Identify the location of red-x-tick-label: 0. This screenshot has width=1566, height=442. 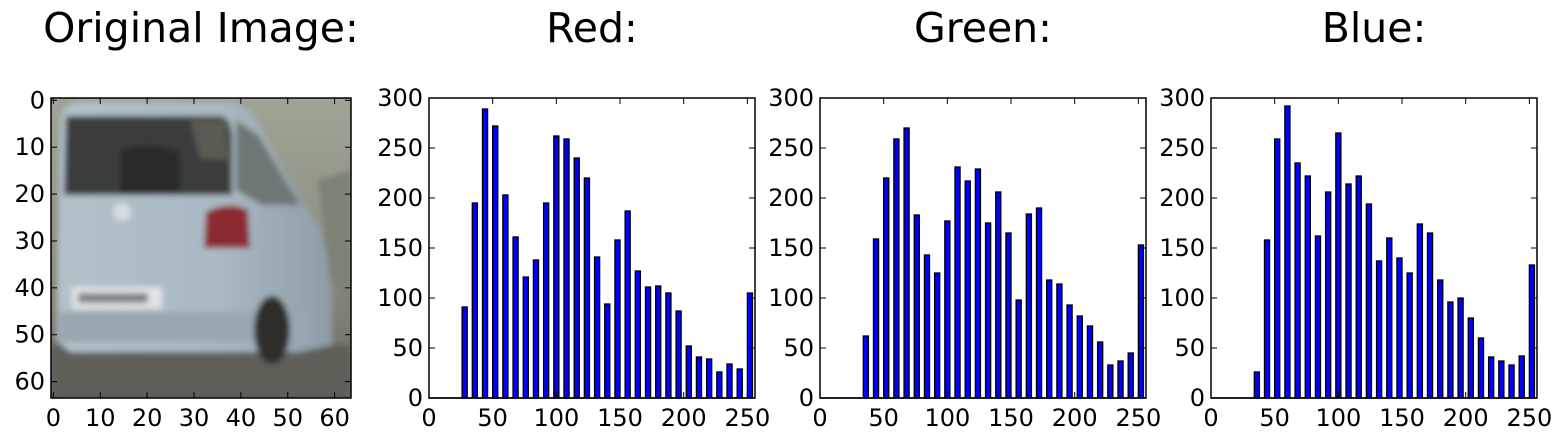
(428, 418).